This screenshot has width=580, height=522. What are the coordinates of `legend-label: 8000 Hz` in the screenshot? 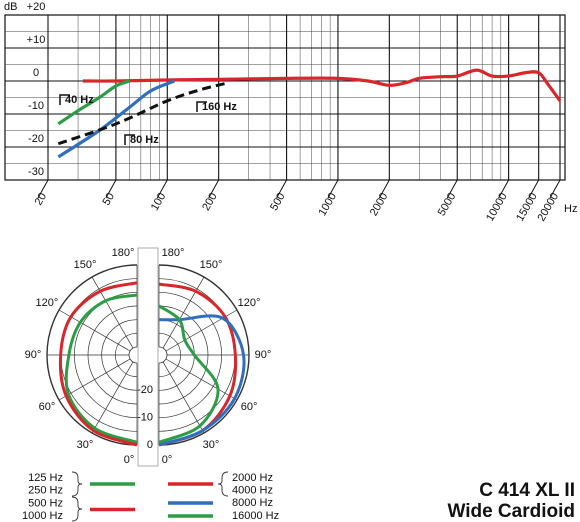 It's located at (252, 503).